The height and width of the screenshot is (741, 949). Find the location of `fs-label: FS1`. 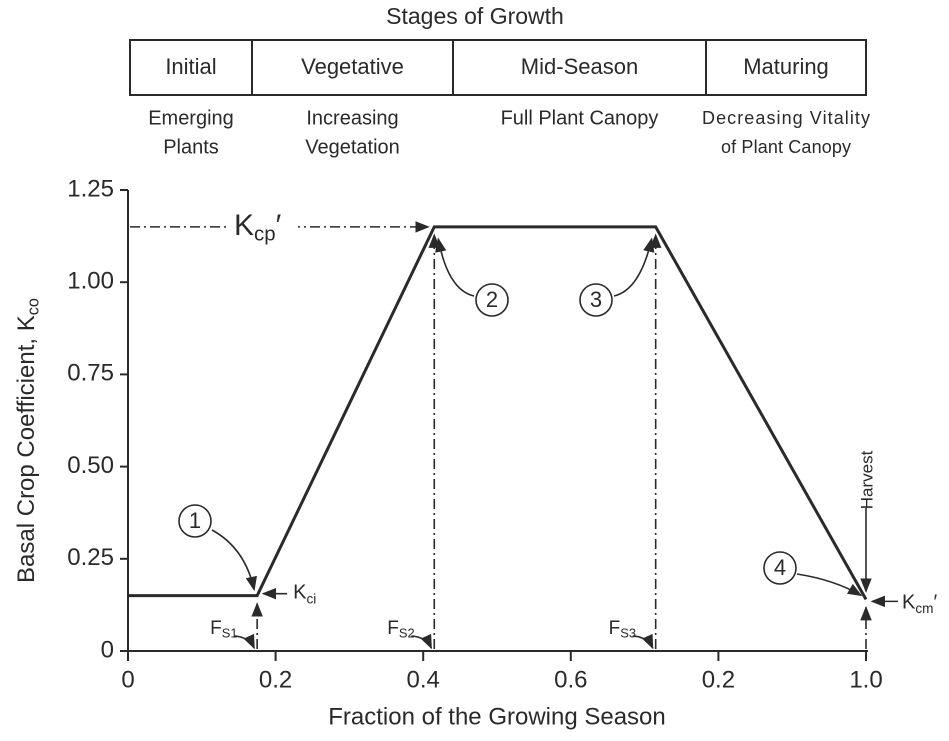

fs-label: FS1 is located at coordinates (223, 629).